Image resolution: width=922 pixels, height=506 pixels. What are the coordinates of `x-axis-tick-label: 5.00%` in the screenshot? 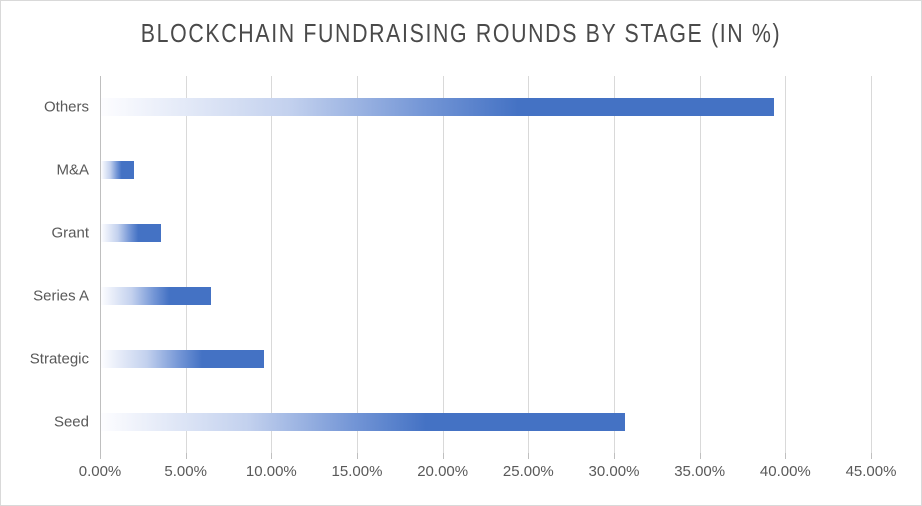 It's located at (185, 471).